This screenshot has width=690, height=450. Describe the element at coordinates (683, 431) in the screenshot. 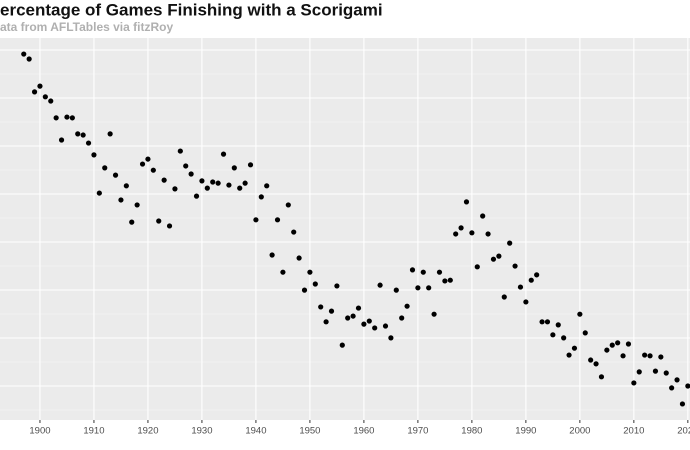

I see `x-tick-label: 2020` at that location.